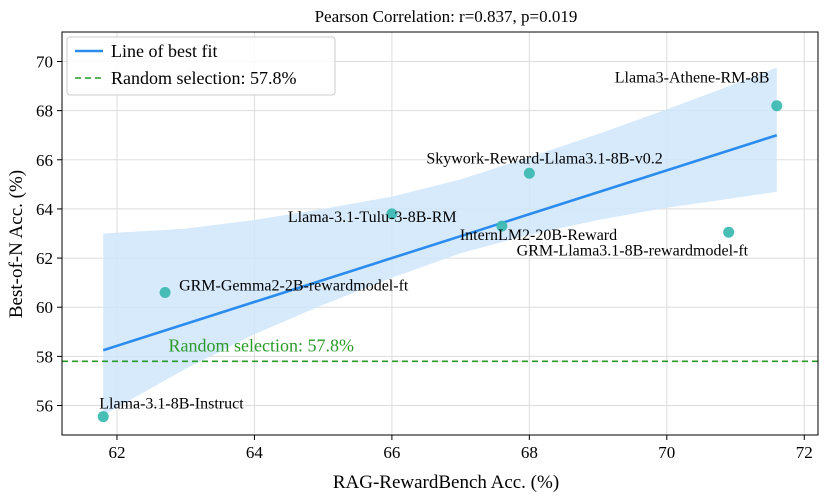  Describe the element at coordinates (116, 452) in the screenshot. I see `x-tick-label: 62` at that location.